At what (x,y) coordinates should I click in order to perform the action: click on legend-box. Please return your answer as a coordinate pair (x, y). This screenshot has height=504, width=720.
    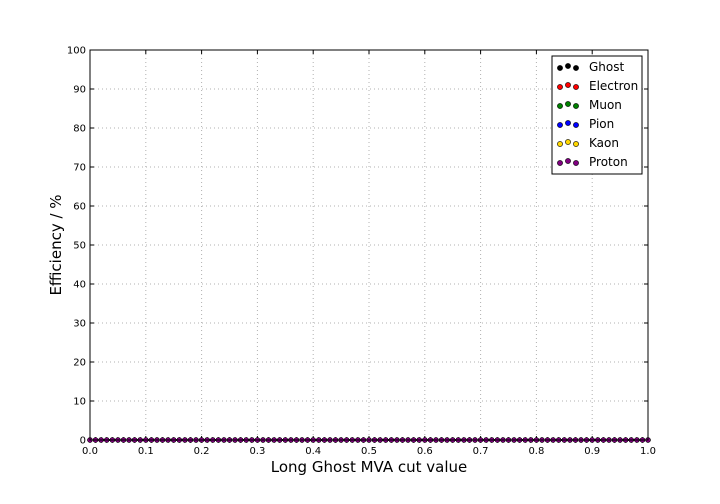
    Looking at the image, I should click on (597, 115).